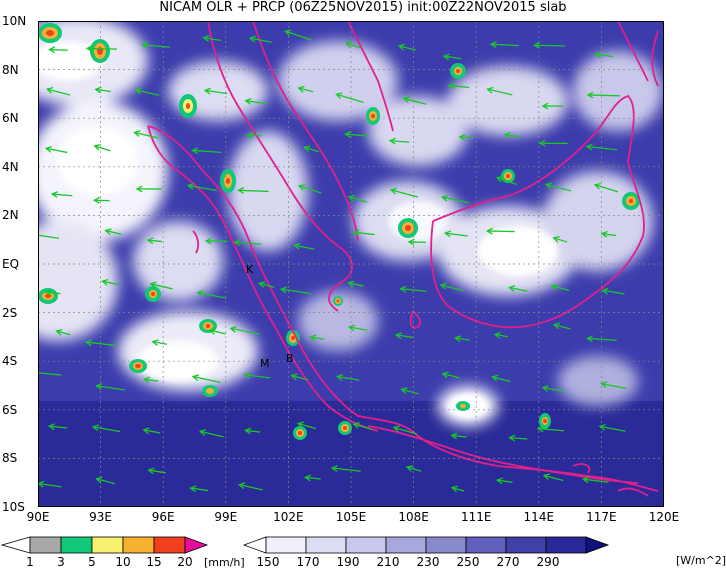 The image size is (726, 571). What do you see at coordinates (503, 454) in the screenshot?
I see `java-coast` at bounding box center [503, 454].